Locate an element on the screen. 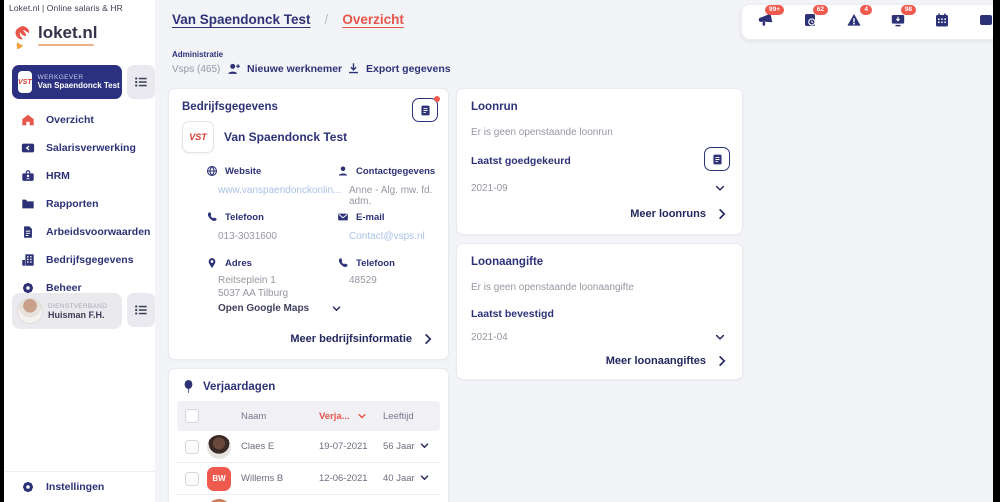 Image resolution: width=1000 pixels, height=502 pixels. sidebar-item-beheer: Beheer is located at coordinates (79, 288).